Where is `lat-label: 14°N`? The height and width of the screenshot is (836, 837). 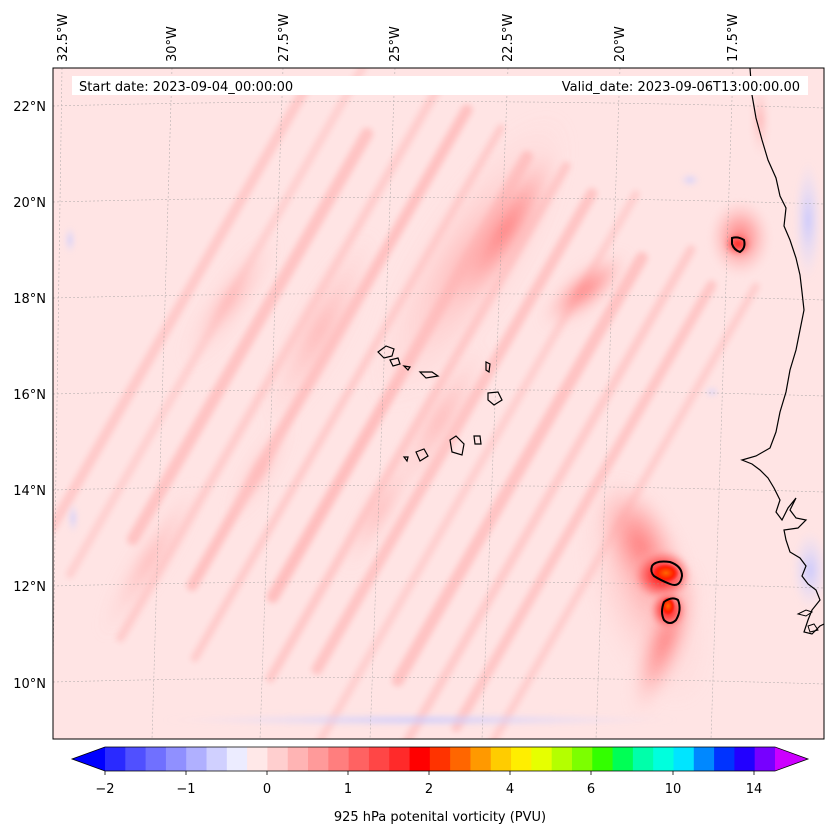
lat-label: 14°N is located at coordinates (29, 491).